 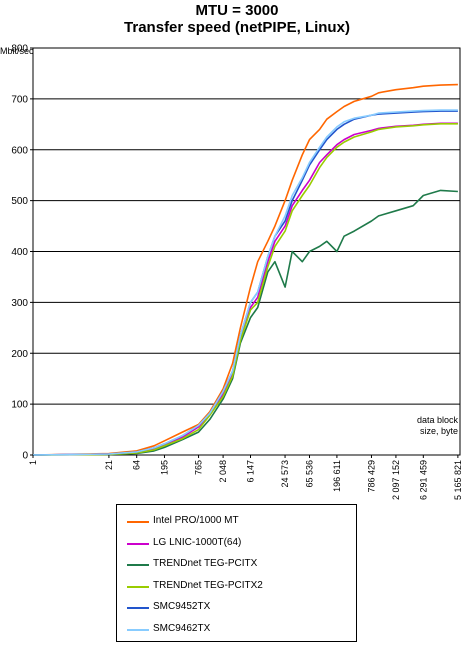 What do you see at coordinates (438, 420) in the screenshot?
I see `x-axis-label-line1: data block` at bounding box center [438, 420].